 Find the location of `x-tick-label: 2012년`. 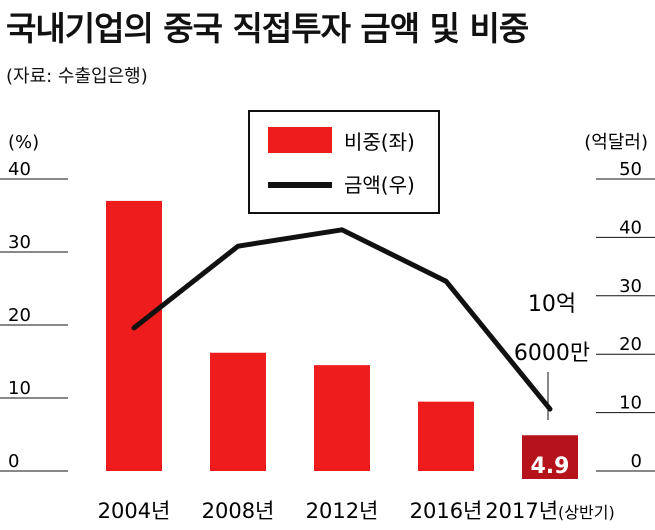

x-tick-label: 2012년 is located at coordinates (342, 511).